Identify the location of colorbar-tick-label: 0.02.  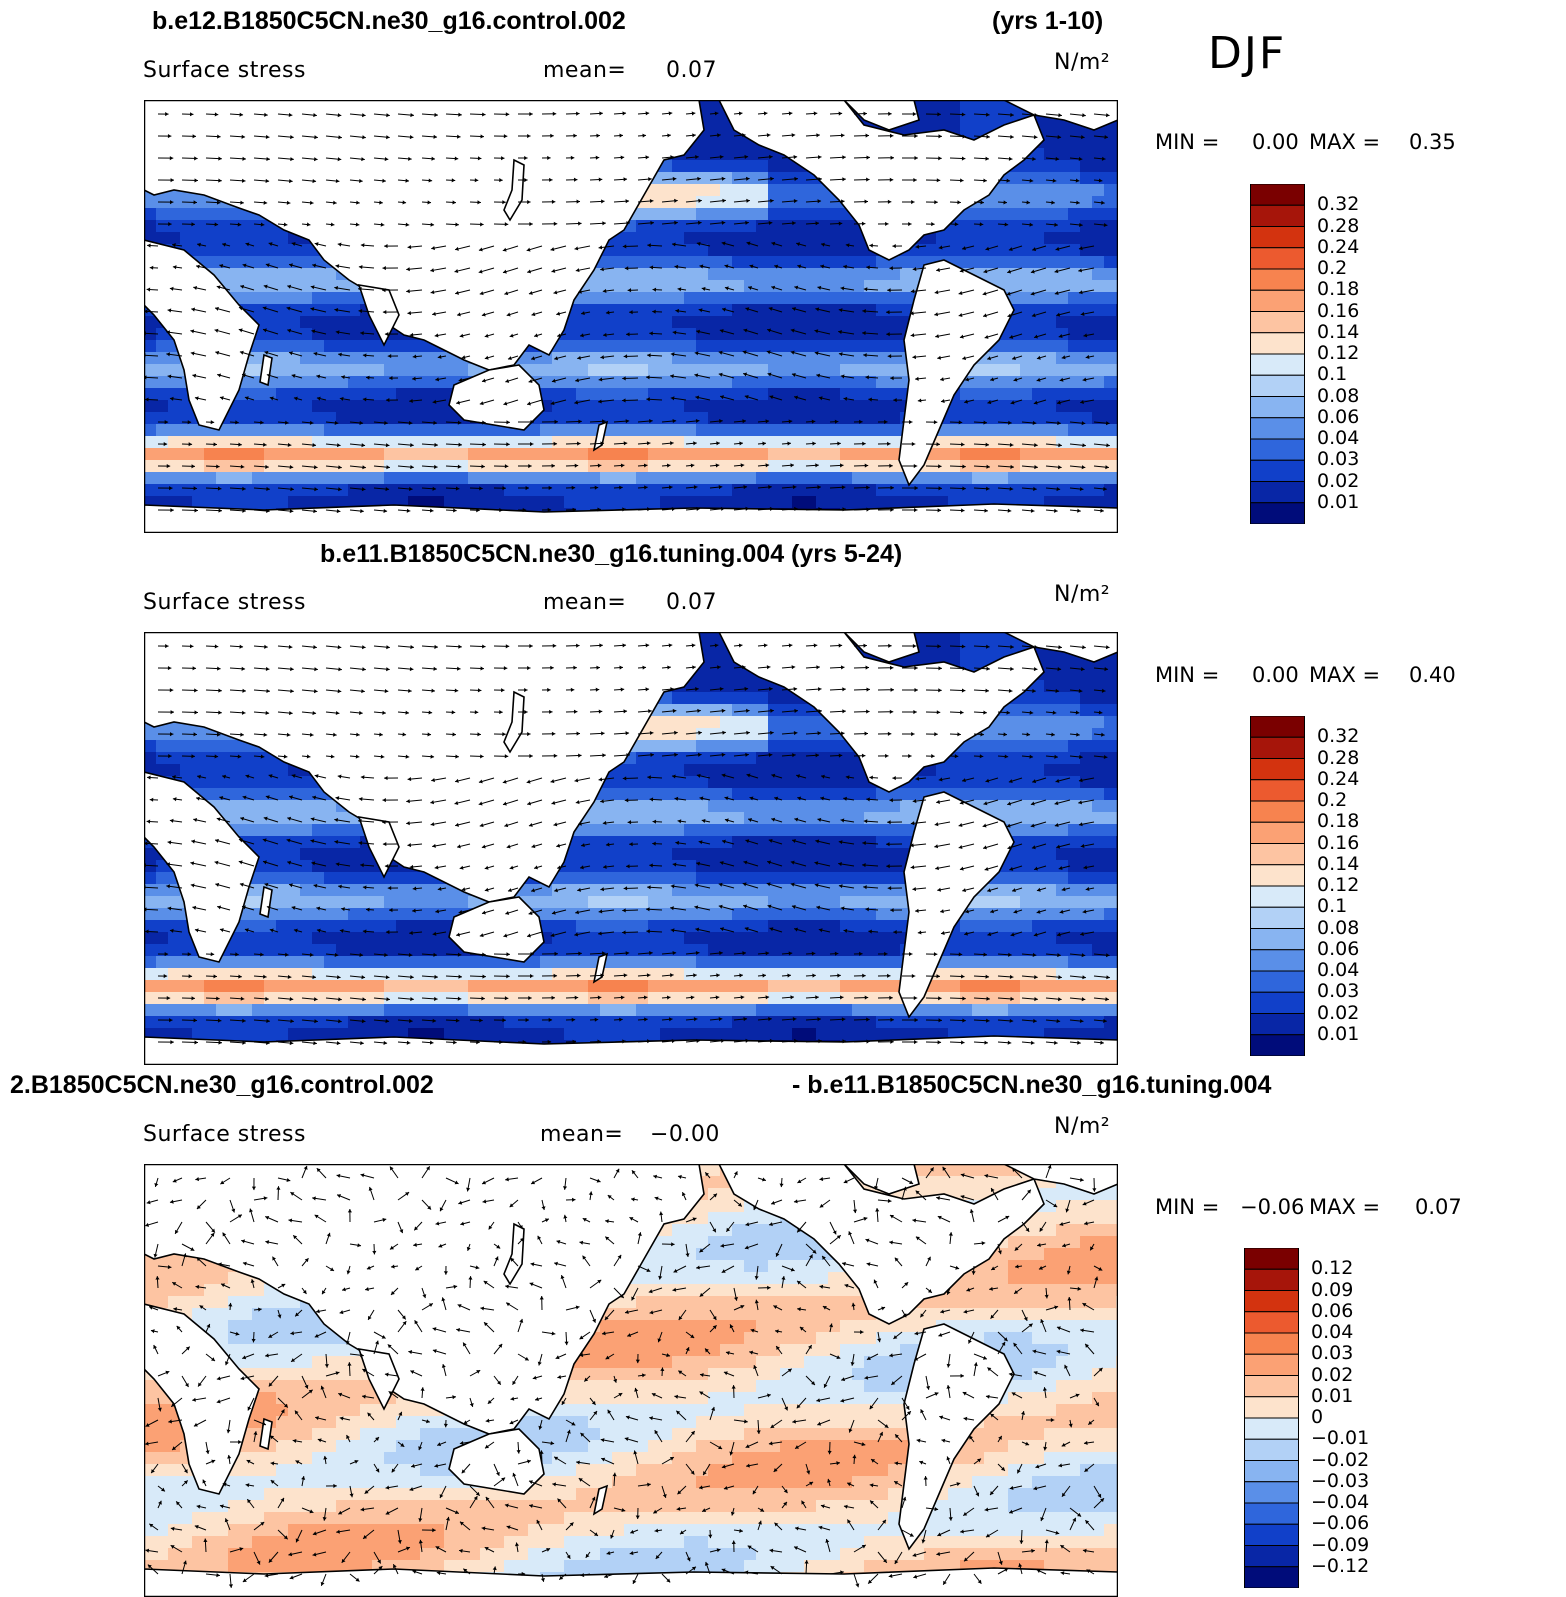
(1338, 480).